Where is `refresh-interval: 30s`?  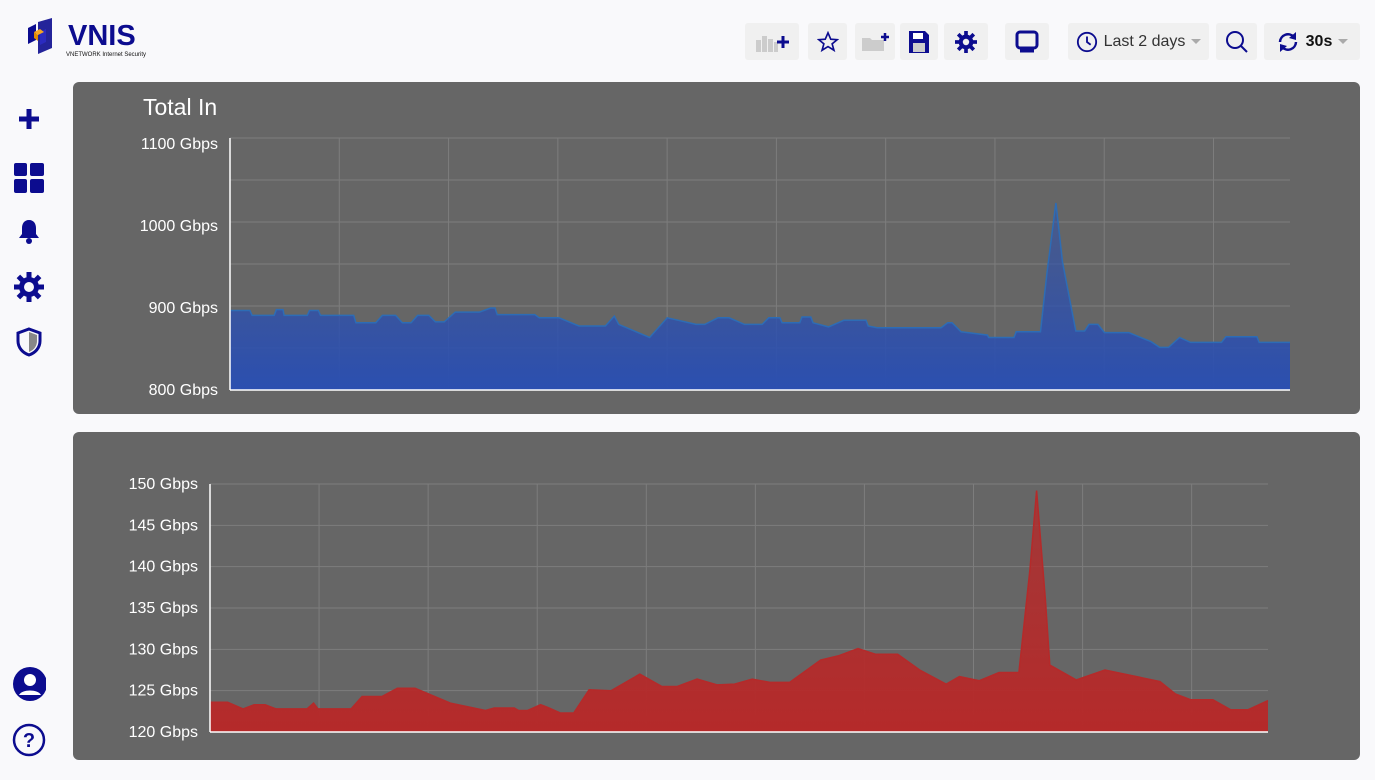
refresh-interval: 30s is located at coordinates (1319, 41).